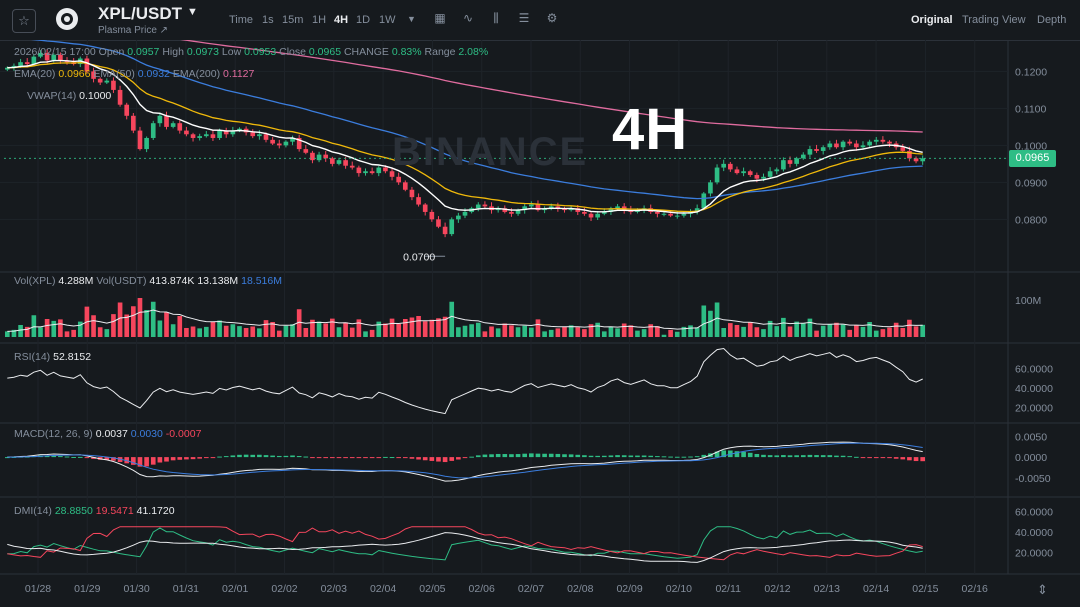 The width and height of the screenshot is (1080, 607). I want to click on dmi-tick-label: 20.0000, so click(1034, 554).